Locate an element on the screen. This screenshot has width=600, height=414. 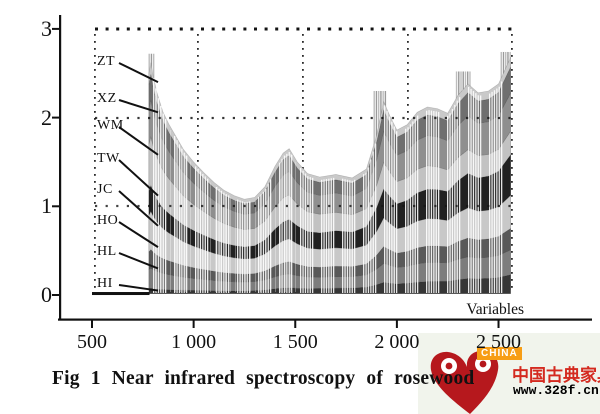
watermark-site-name: 中国古典家具网 is located at coordinates (556, 375).